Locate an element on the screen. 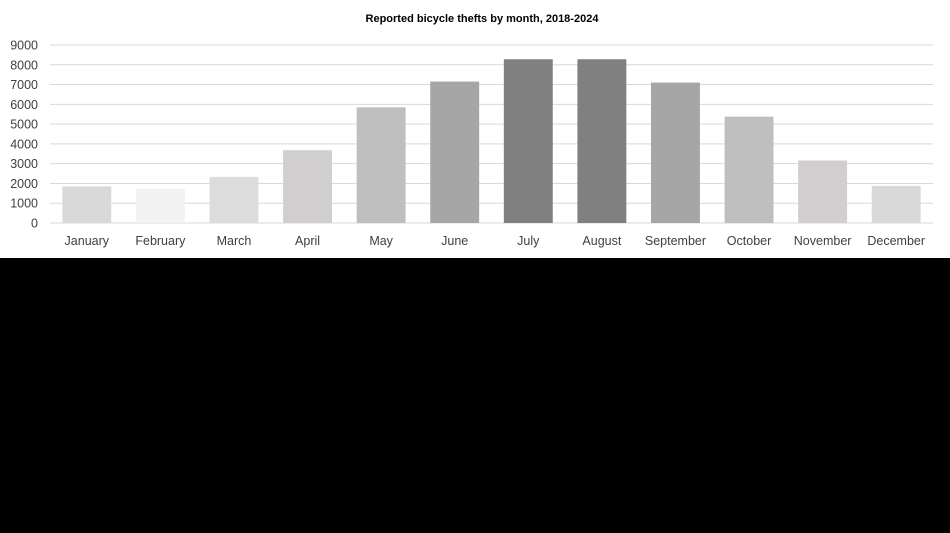 The image size is (950, 533). bar-january is located at coordinates (87, 204).